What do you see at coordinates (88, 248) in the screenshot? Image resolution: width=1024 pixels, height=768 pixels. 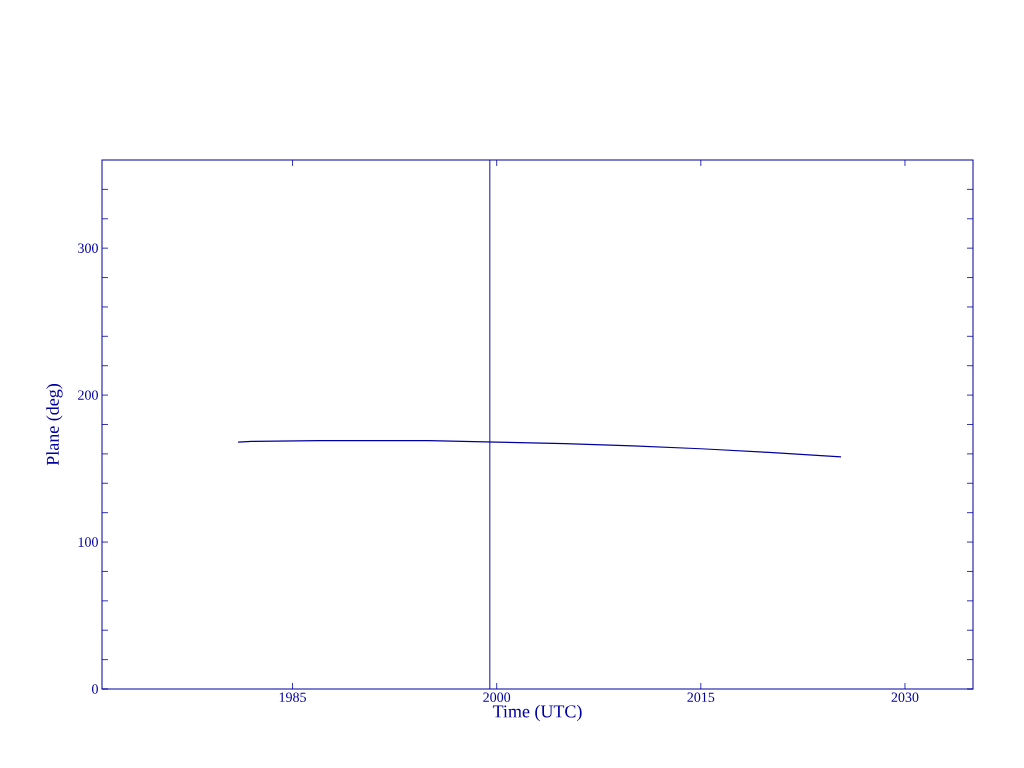 I see `y-tick-label: 300` at bounding box center [88, 248].